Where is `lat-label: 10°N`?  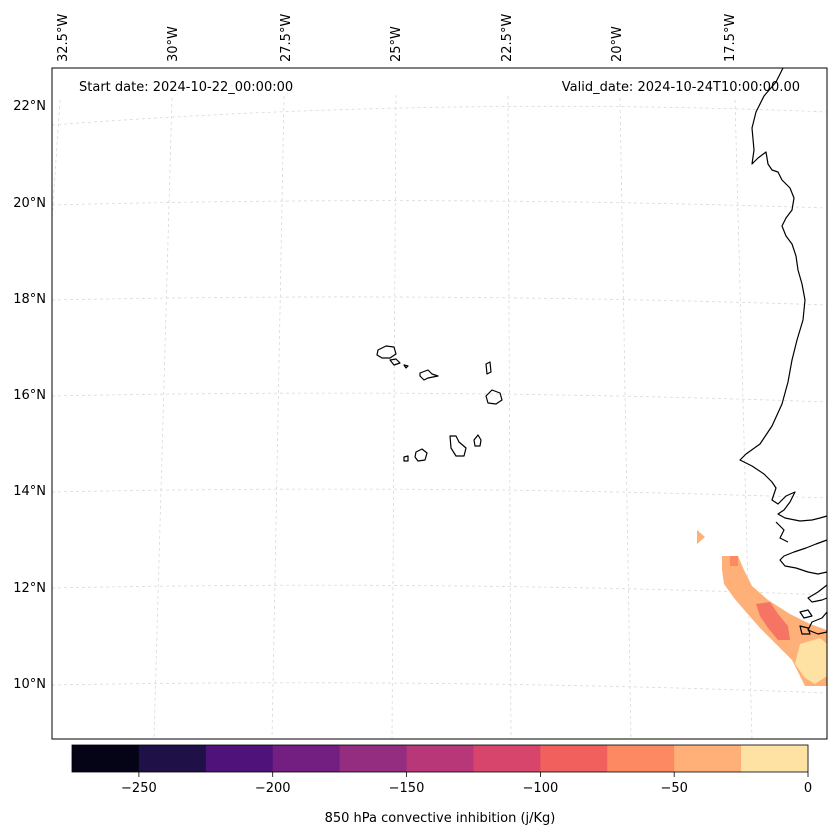
lat-label: 10°N is located at coordinates (29, 684).